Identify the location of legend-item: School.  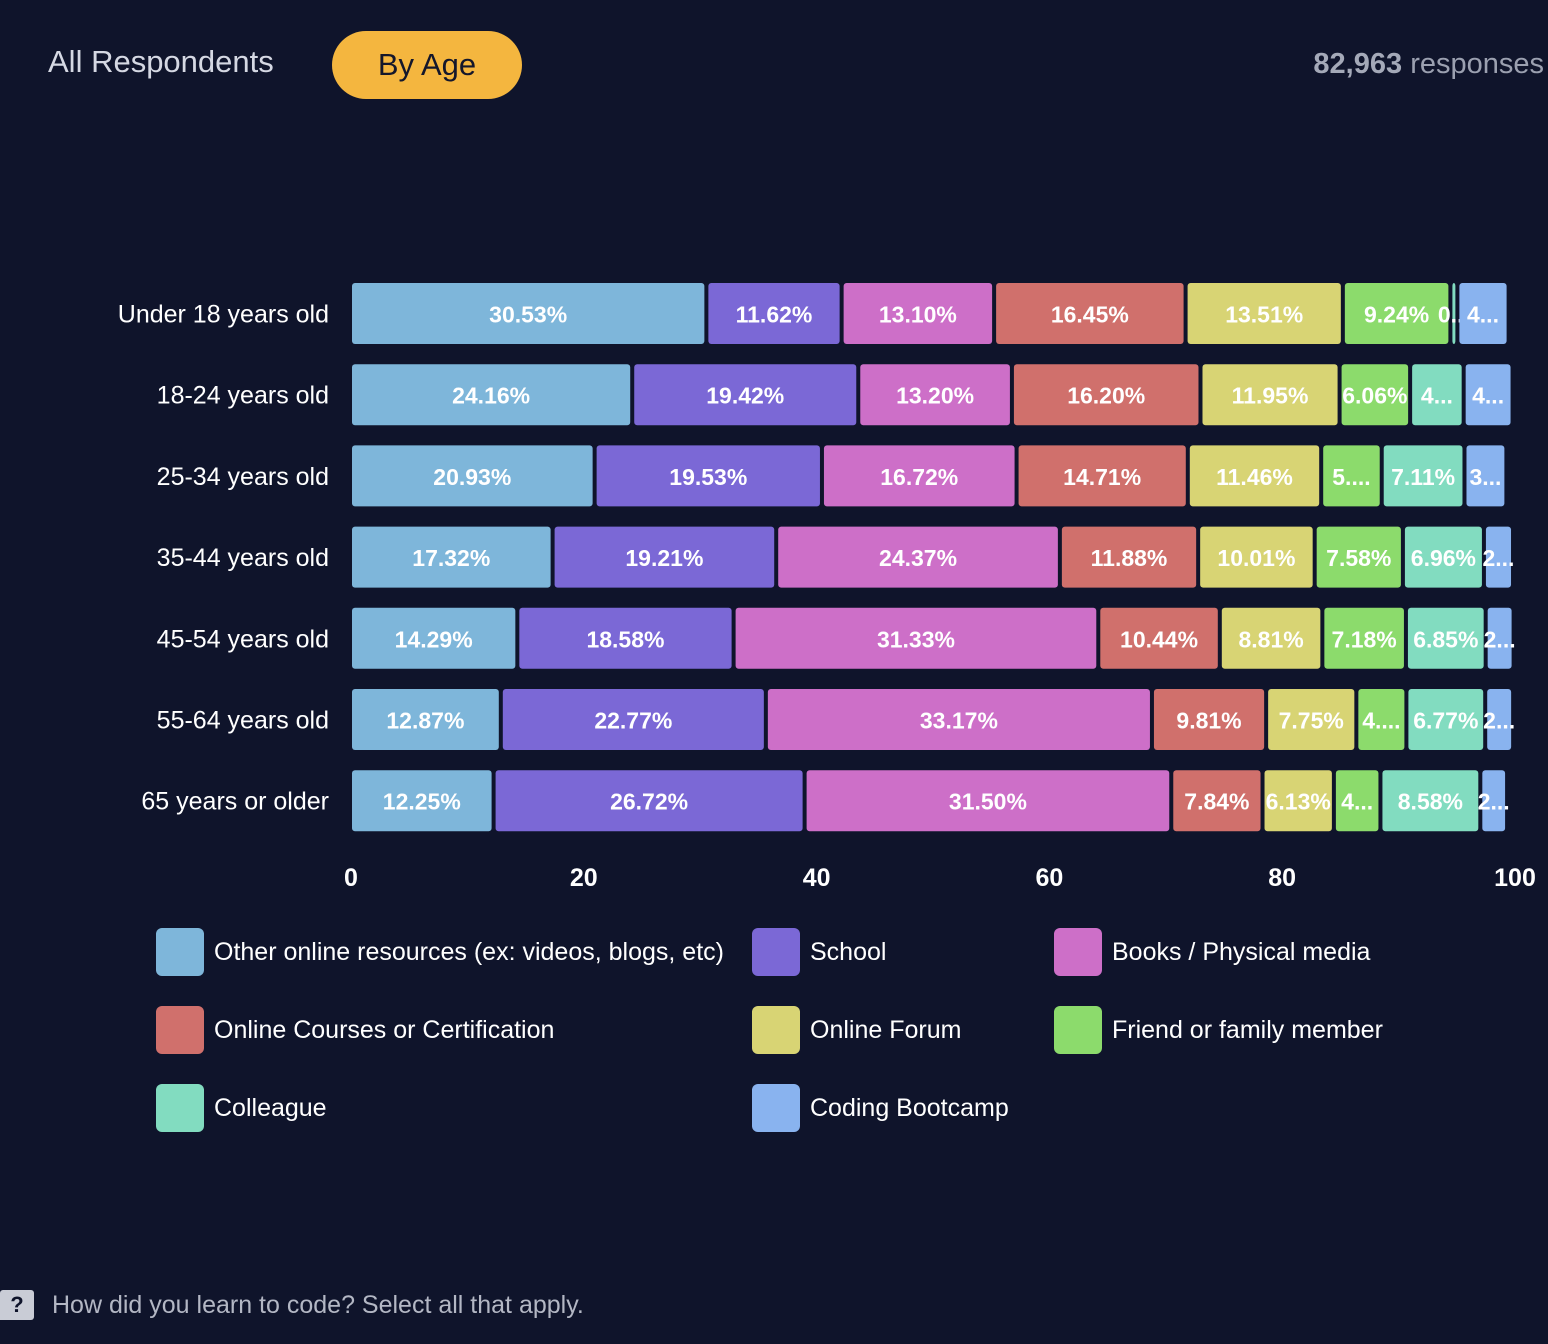
(819, 952).